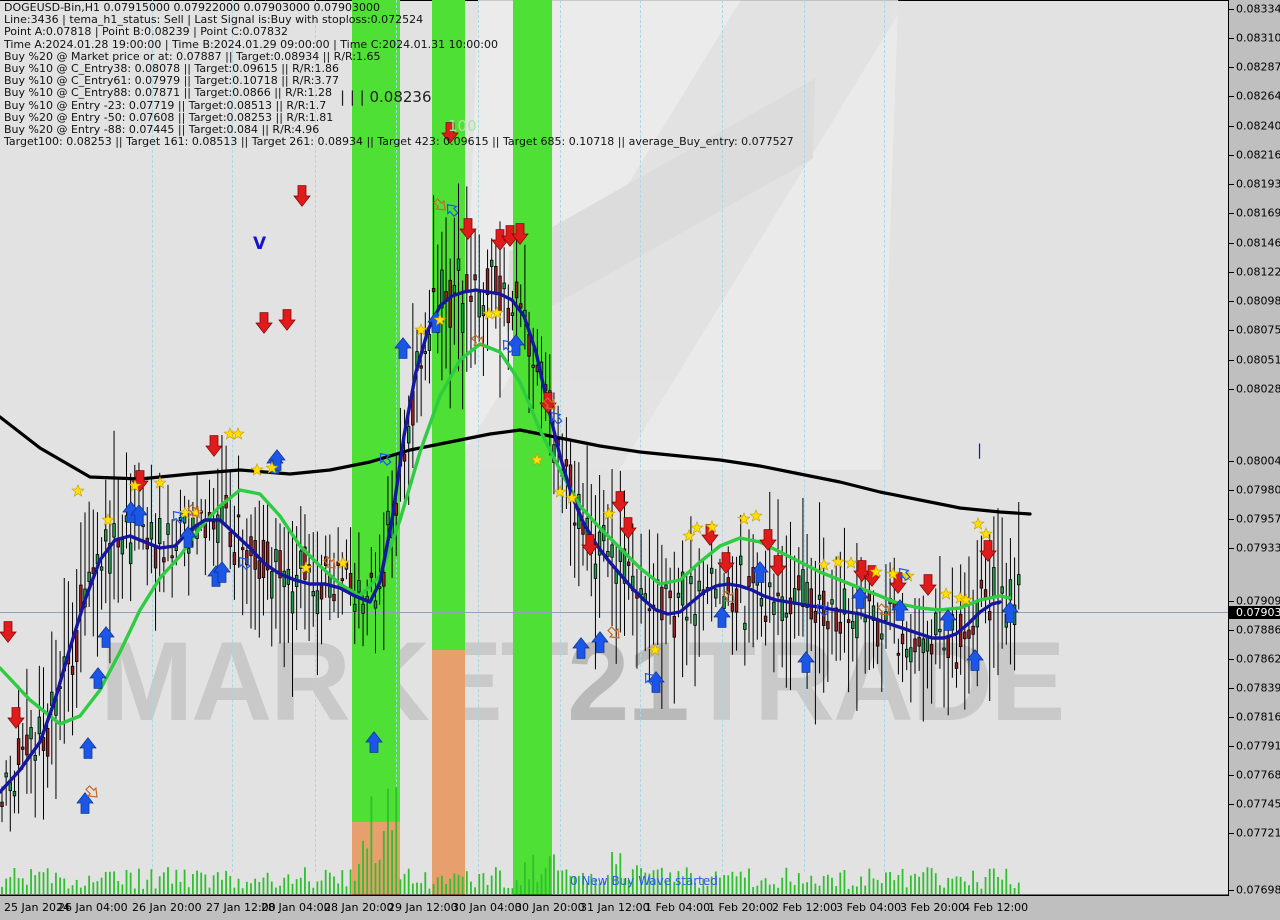  What do you see at coordinates (1258, 461) in the screenshot?
I see `price-label-15: 0.08004` at bounding box center [1258, 461].